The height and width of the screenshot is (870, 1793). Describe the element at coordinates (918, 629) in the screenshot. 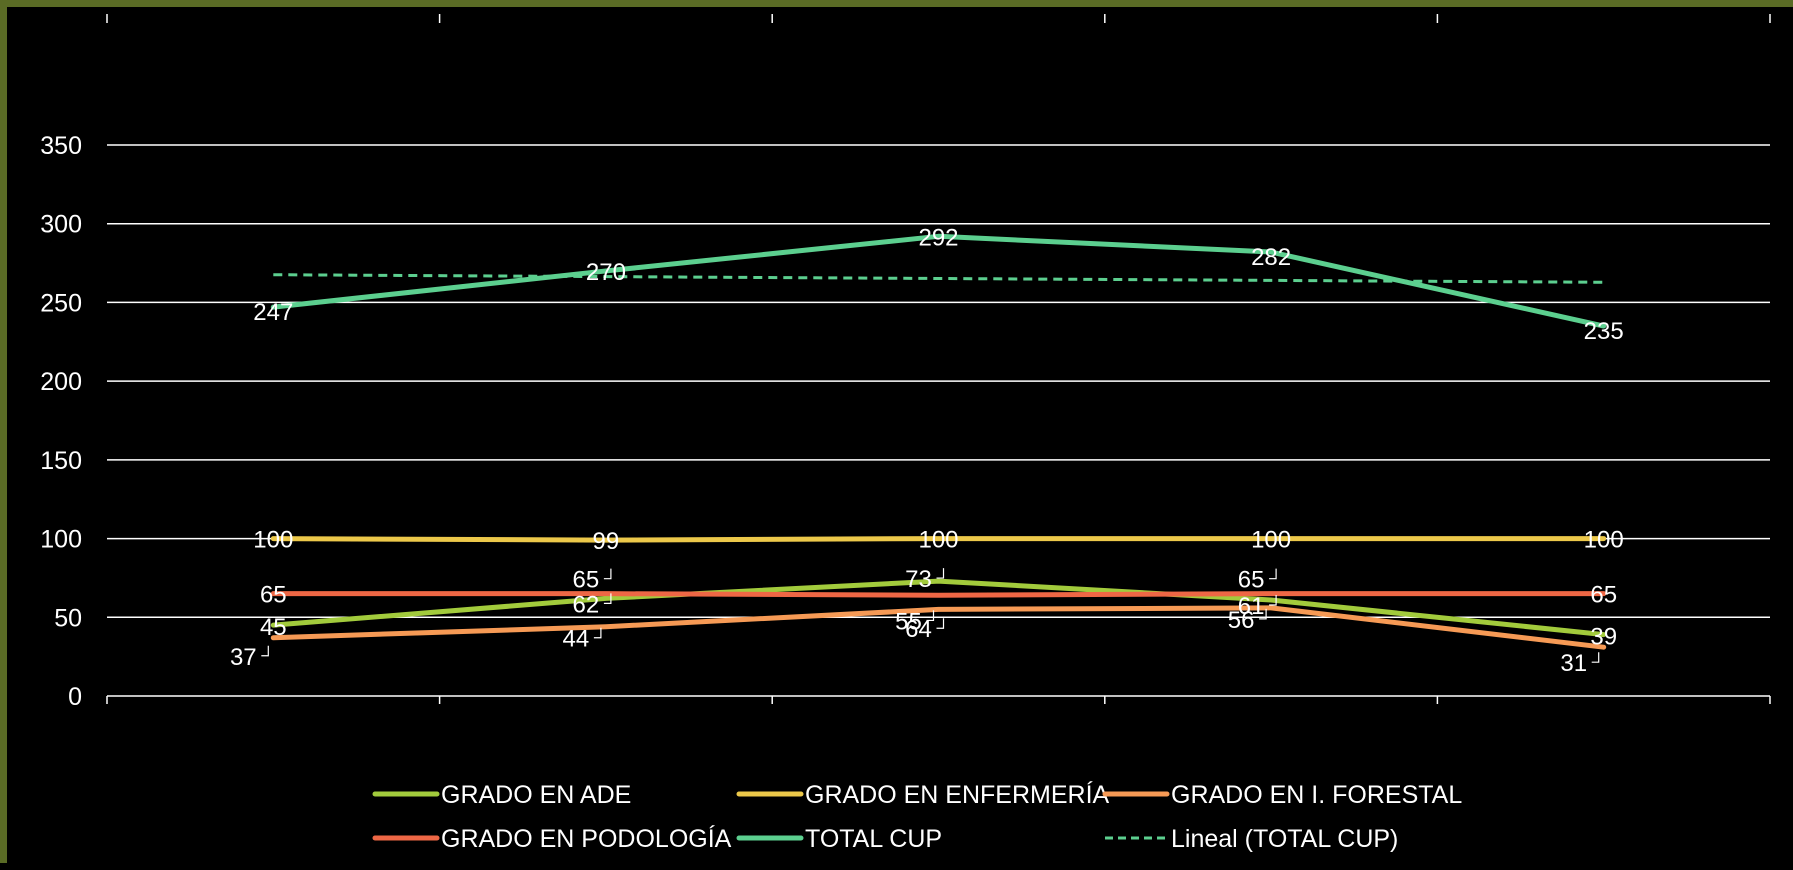

I see `data-label: 64` at that location.